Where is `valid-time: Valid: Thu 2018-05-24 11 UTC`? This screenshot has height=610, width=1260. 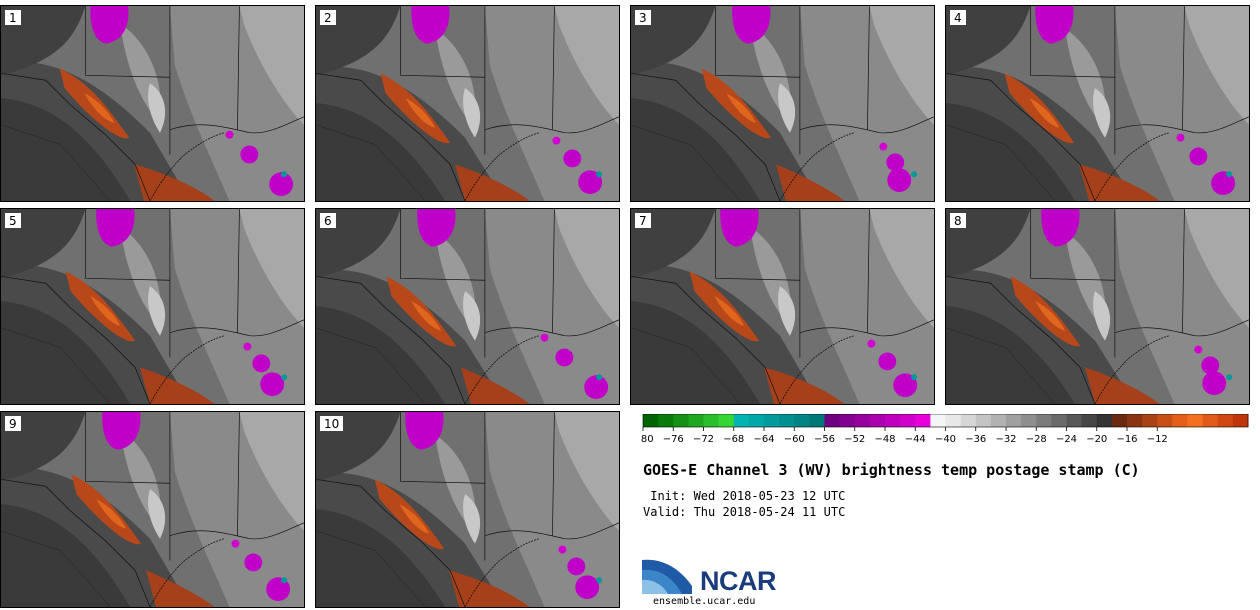
valid-time: Valid: Thu 2018-05-24 11 UTC is located at coordinates (744, 512).